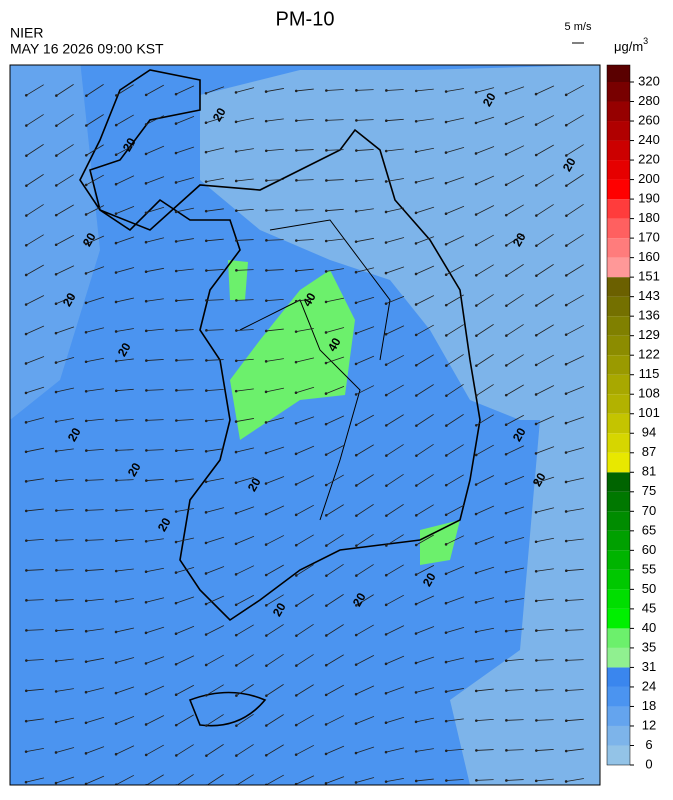 This screenshot has width=673, height=800. What do you see at coordinates (649, 705) in the screenshot?
I see `colorbar-label: 18` at bounding box center [649, 705].